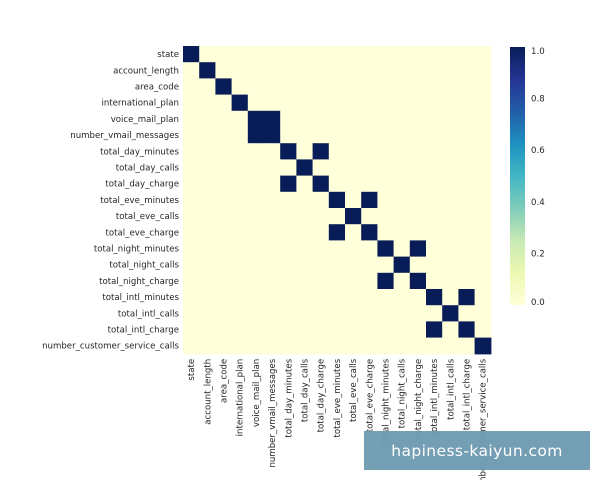 This screenshot has height=480, width=600. I want to click on column-label: total_day_charge, so click(322, 396).